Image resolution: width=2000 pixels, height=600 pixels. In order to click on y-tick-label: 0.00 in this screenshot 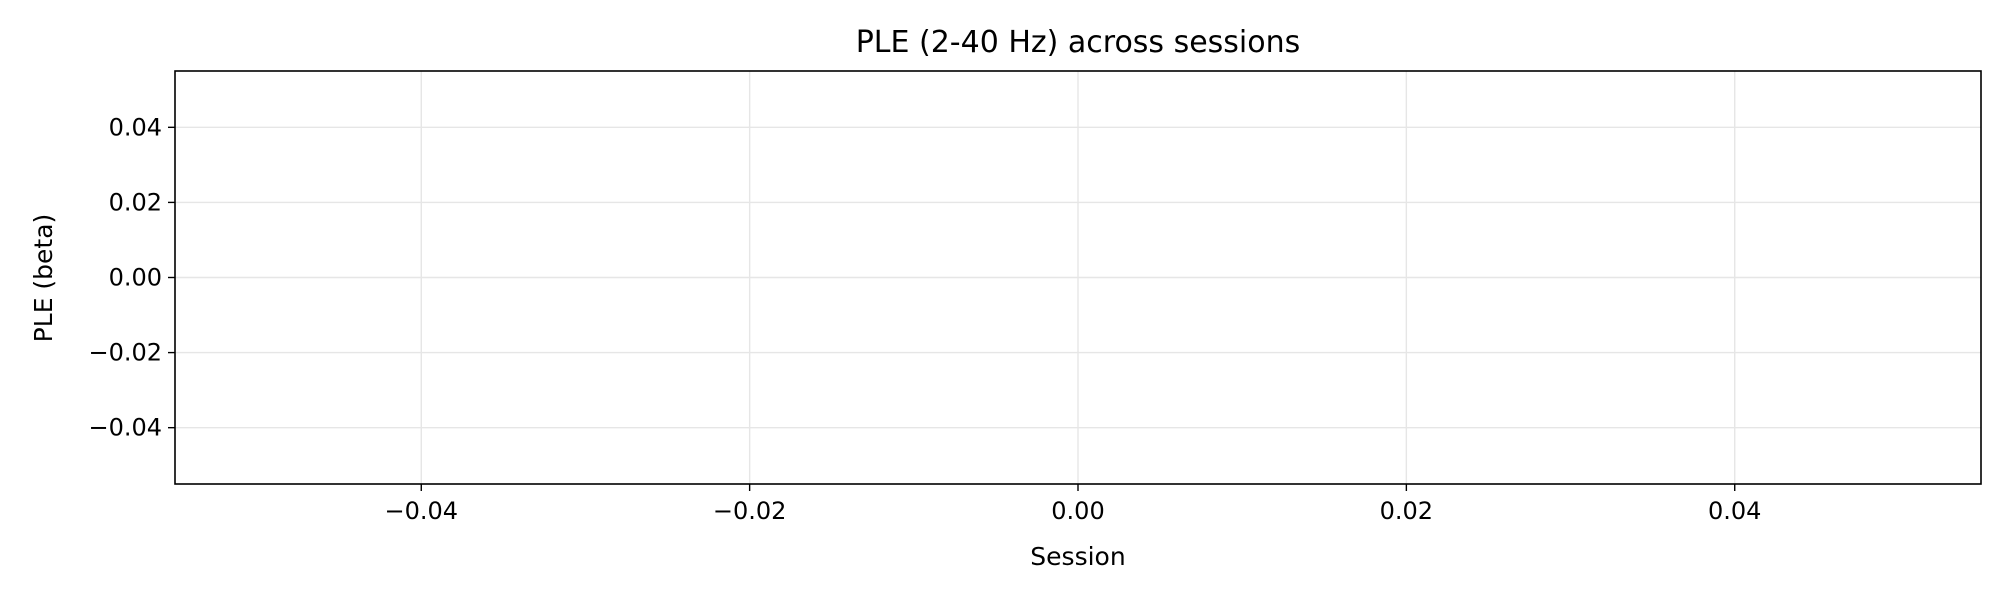, I will do `click(135, 278)`.